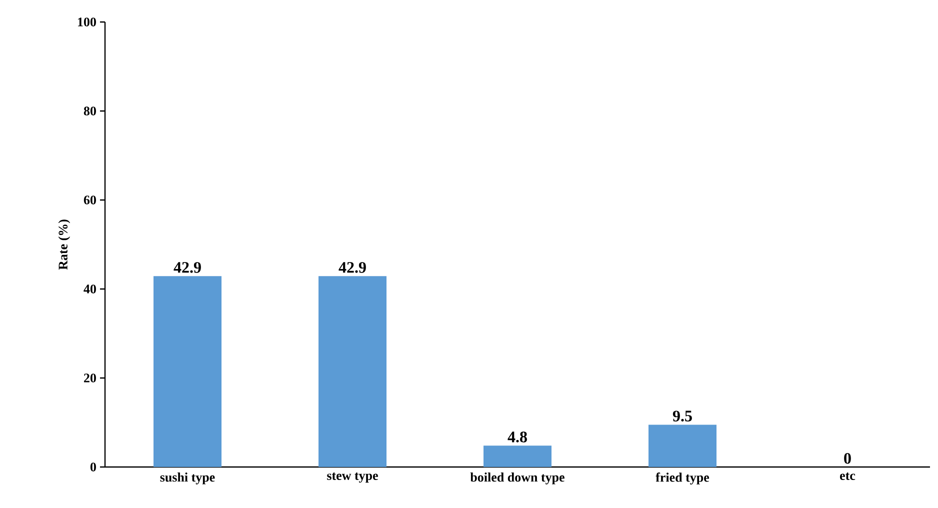 Image resolution: width=938 pixels, height=508 pixels. What do you see at coordinates (187, 478) in the screenshot?
I see `x-tick-label: sushi type` at bounding box center [187, 478].